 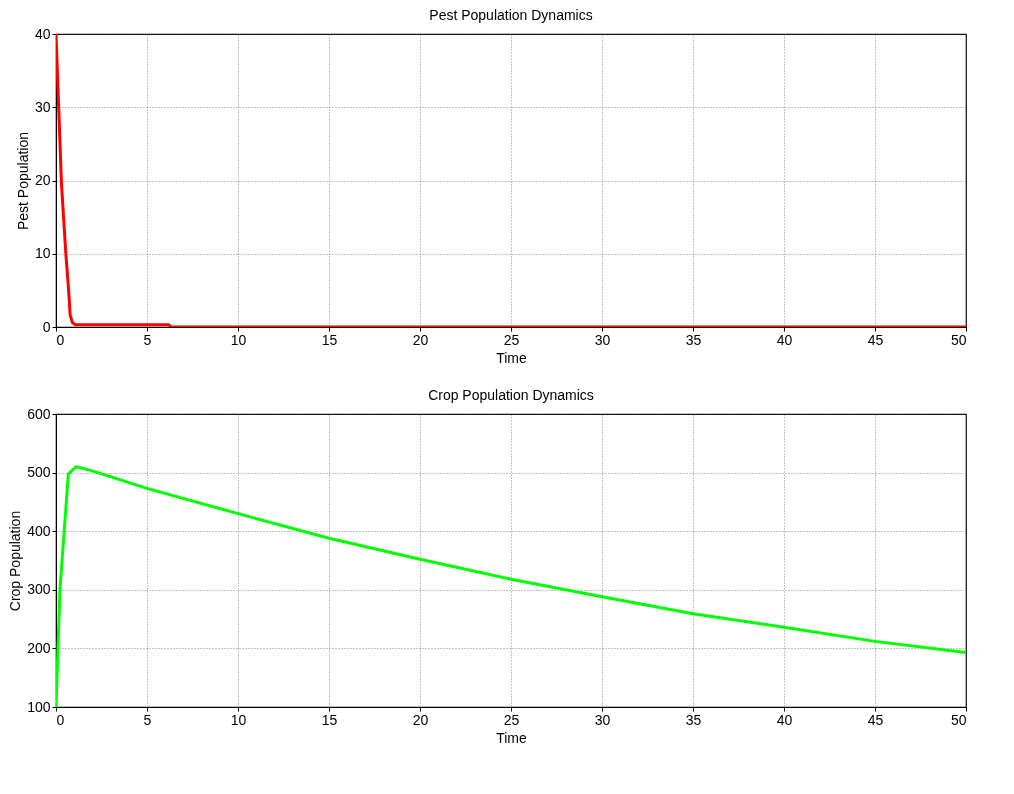 I want to click on y-tick-label: 40, so click(x=42, y=33).